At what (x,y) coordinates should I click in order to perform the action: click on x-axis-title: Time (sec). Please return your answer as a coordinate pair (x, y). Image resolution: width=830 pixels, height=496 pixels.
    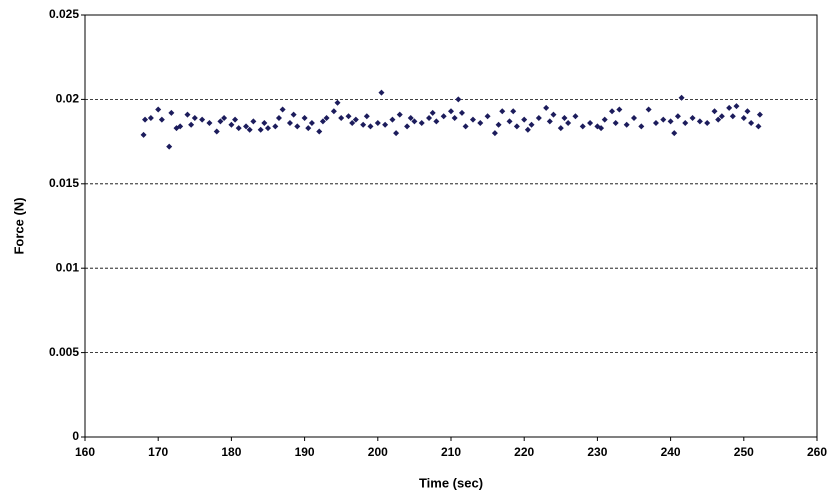
    Looking at the image, I should click on (451, 482).